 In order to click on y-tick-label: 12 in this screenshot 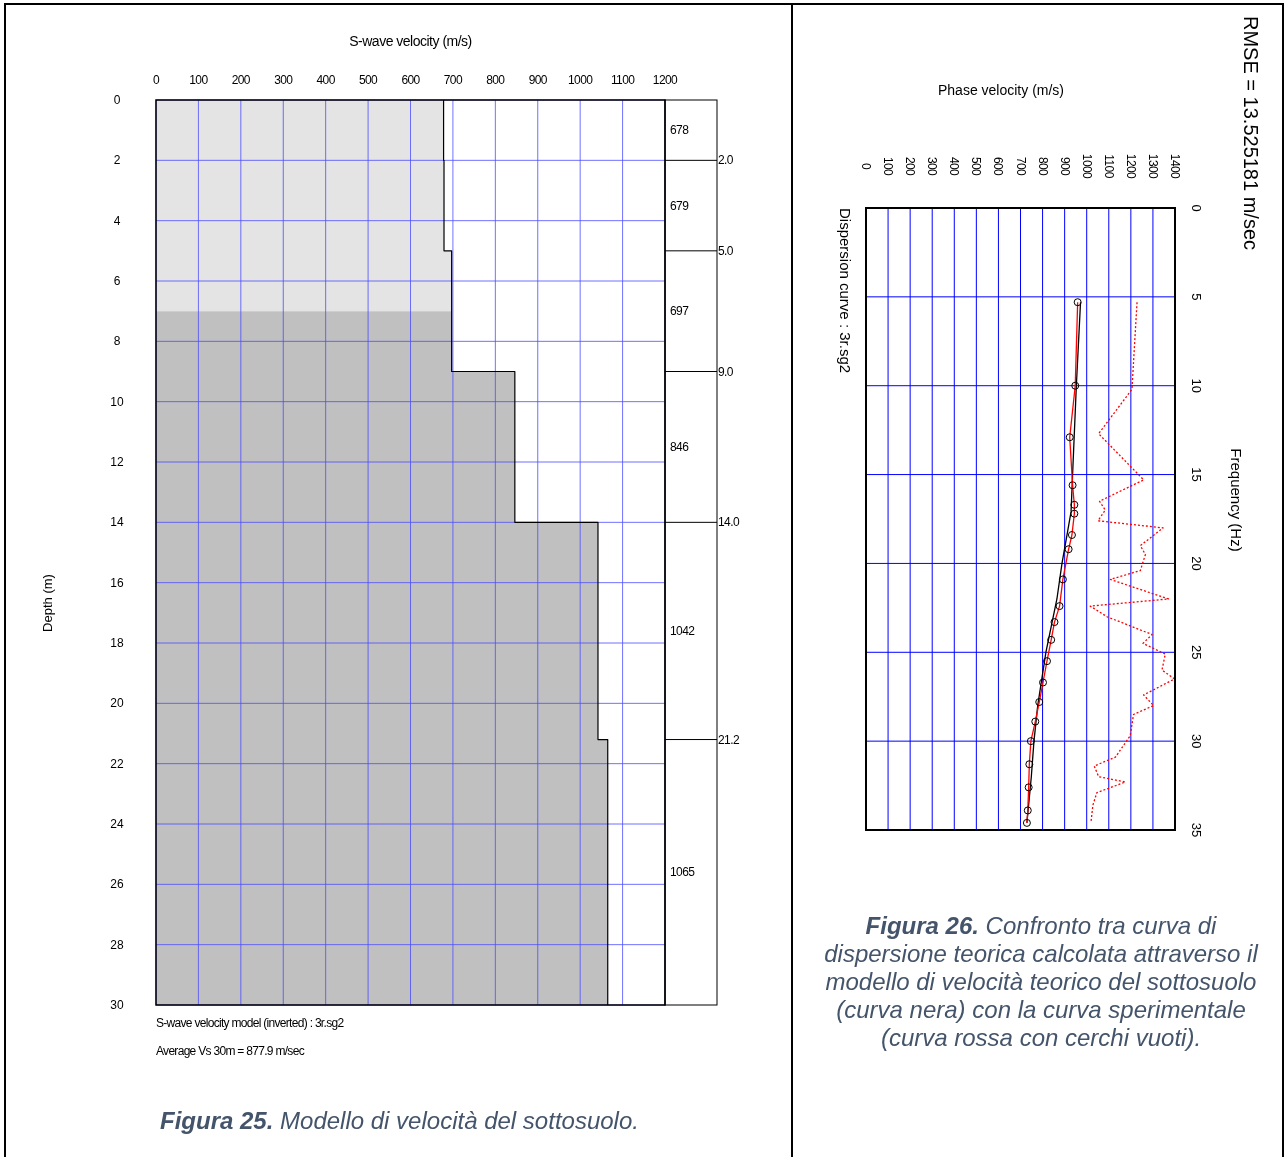, I will do `click(117, 462)`.